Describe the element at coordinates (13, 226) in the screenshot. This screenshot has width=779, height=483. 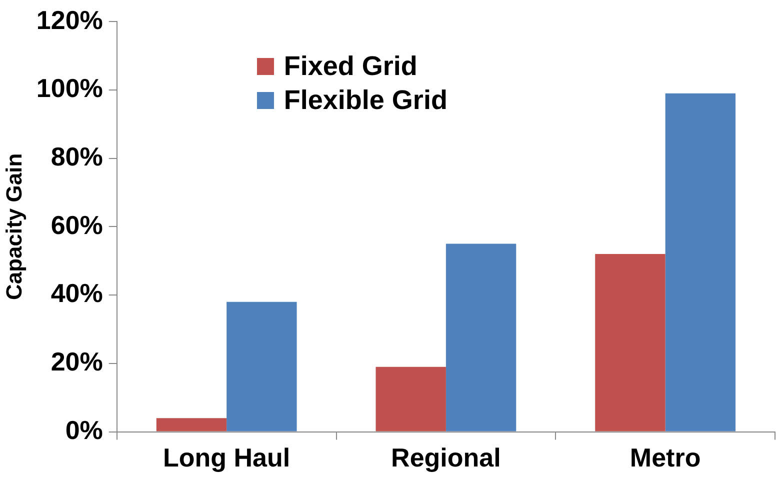
I see `y-axis-title: Capacity Gain` at that location.